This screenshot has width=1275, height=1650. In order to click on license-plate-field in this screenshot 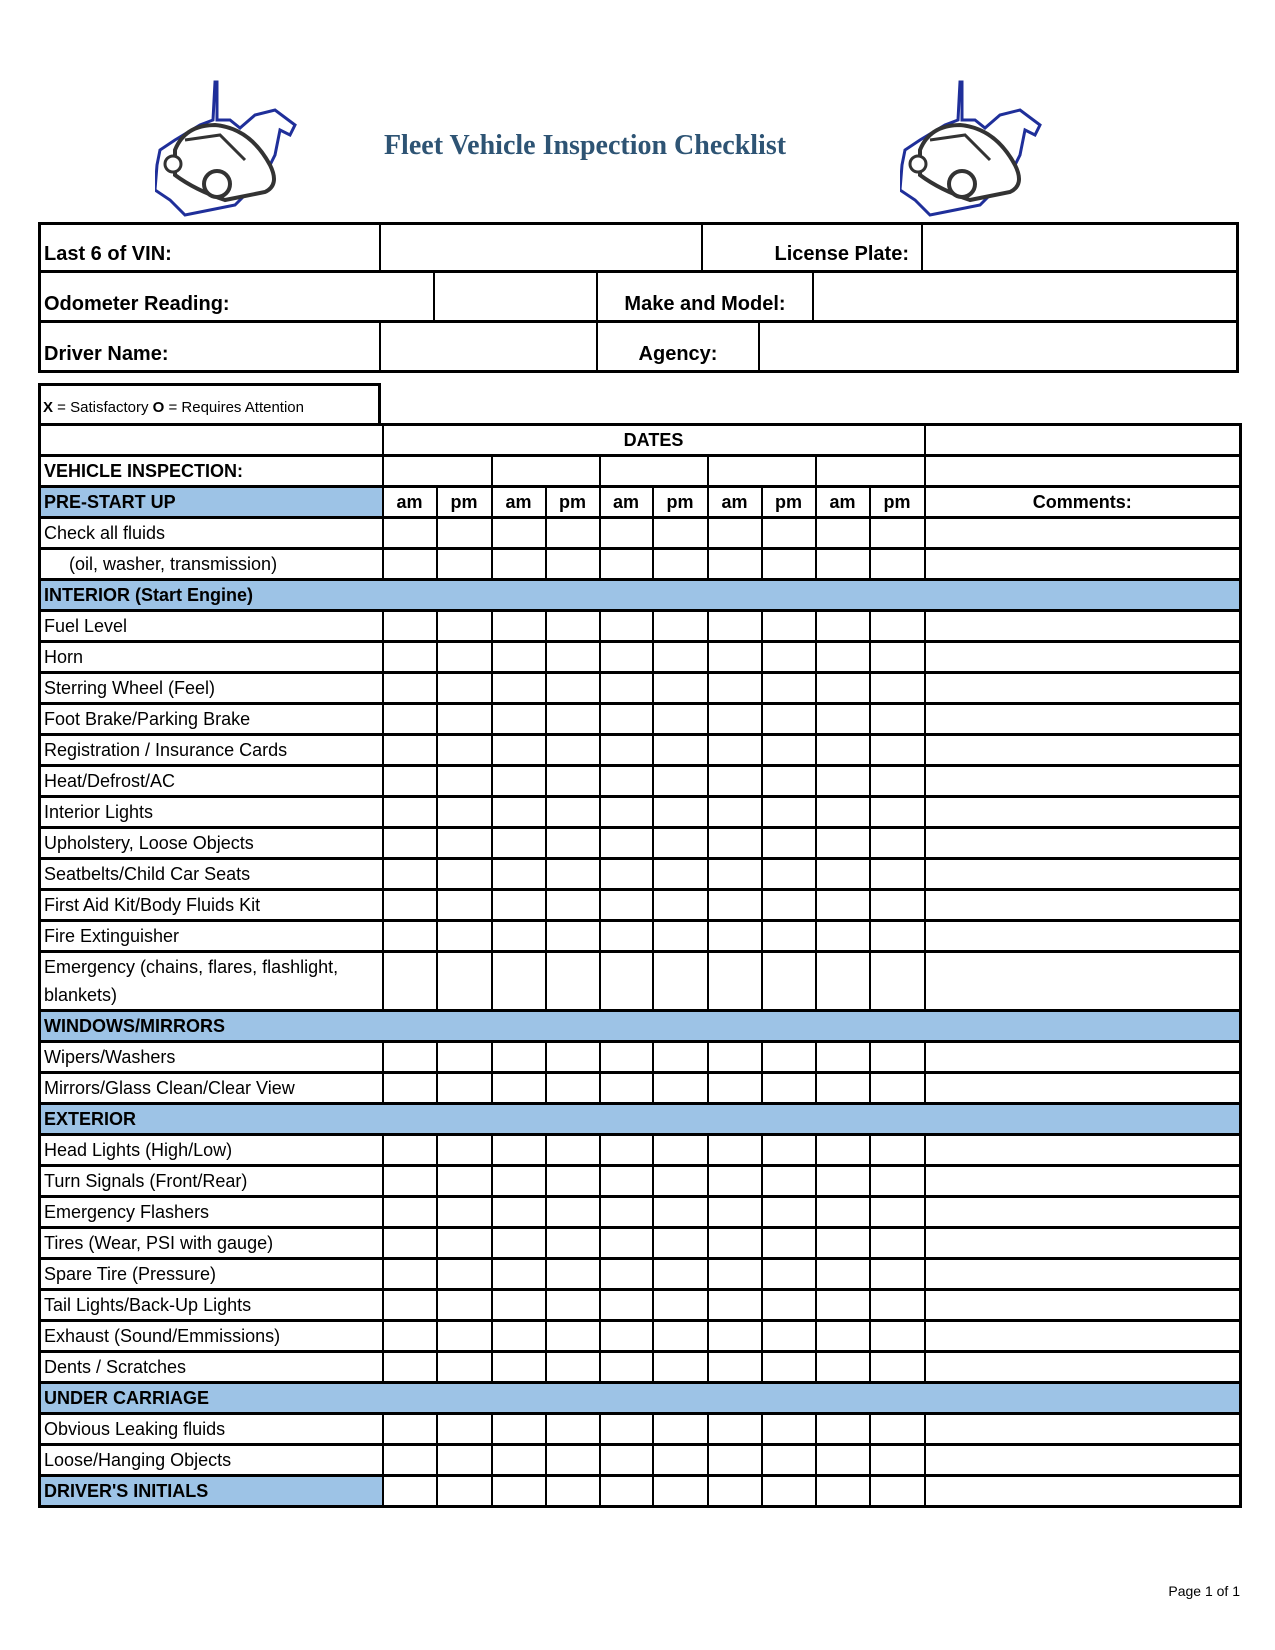, I will do `click(1079, 247)`.